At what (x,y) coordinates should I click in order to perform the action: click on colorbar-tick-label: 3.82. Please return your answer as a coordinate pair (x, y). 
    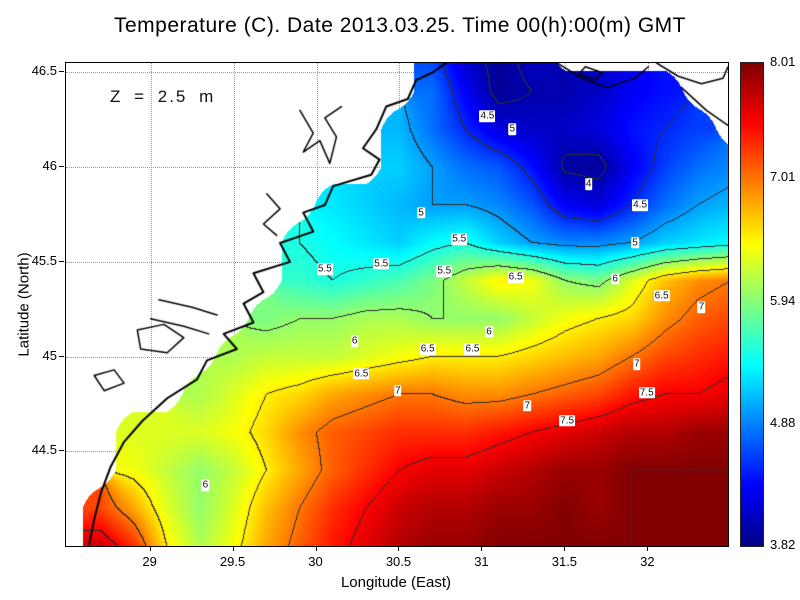
    Looking at the image, I should click on (783, 544).